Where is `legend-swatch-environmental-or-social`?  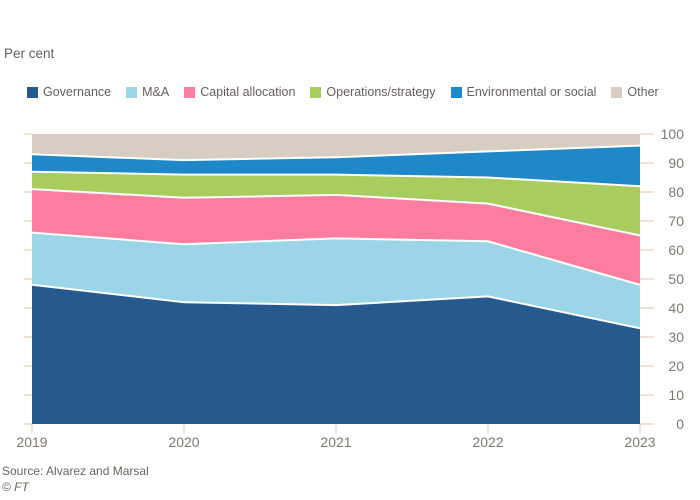 legend-swatch-environmental-or-social is located at coordinates (456, 92).